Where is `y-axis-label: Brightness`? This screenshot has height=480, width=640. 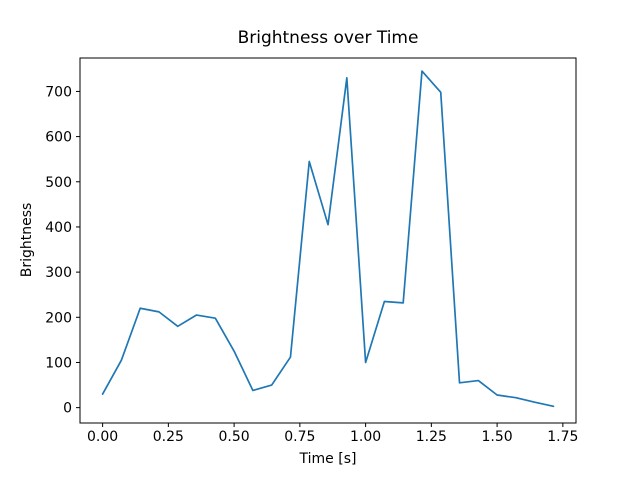
y-axis-label: Brightness is located at coordinates (27, 240).